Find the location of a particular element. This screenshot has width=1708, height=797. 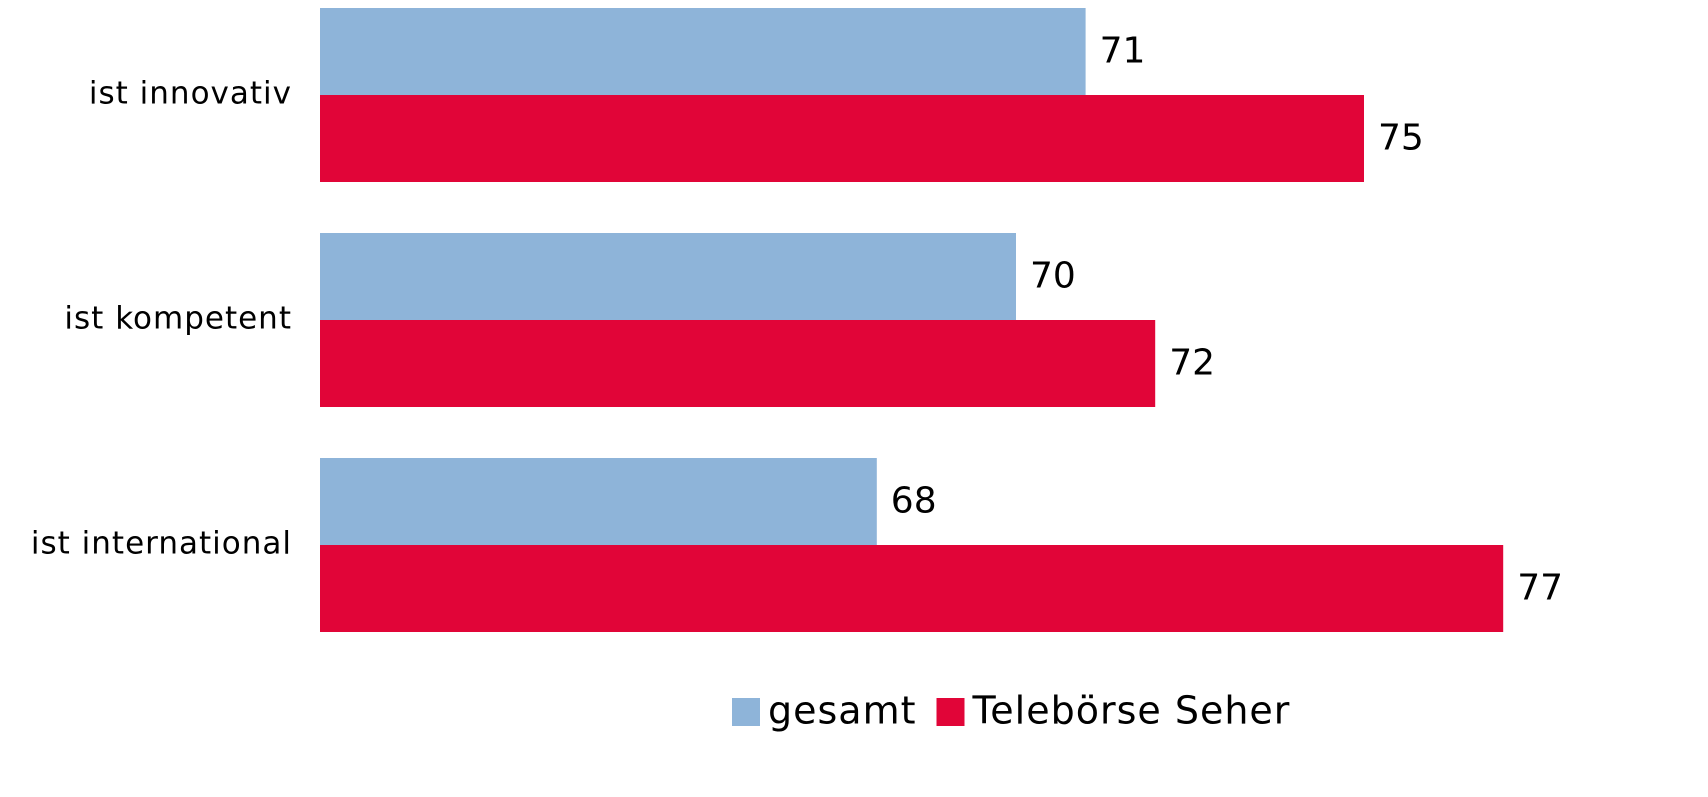

value-label: 71 is located at coordinates (1123, 51).